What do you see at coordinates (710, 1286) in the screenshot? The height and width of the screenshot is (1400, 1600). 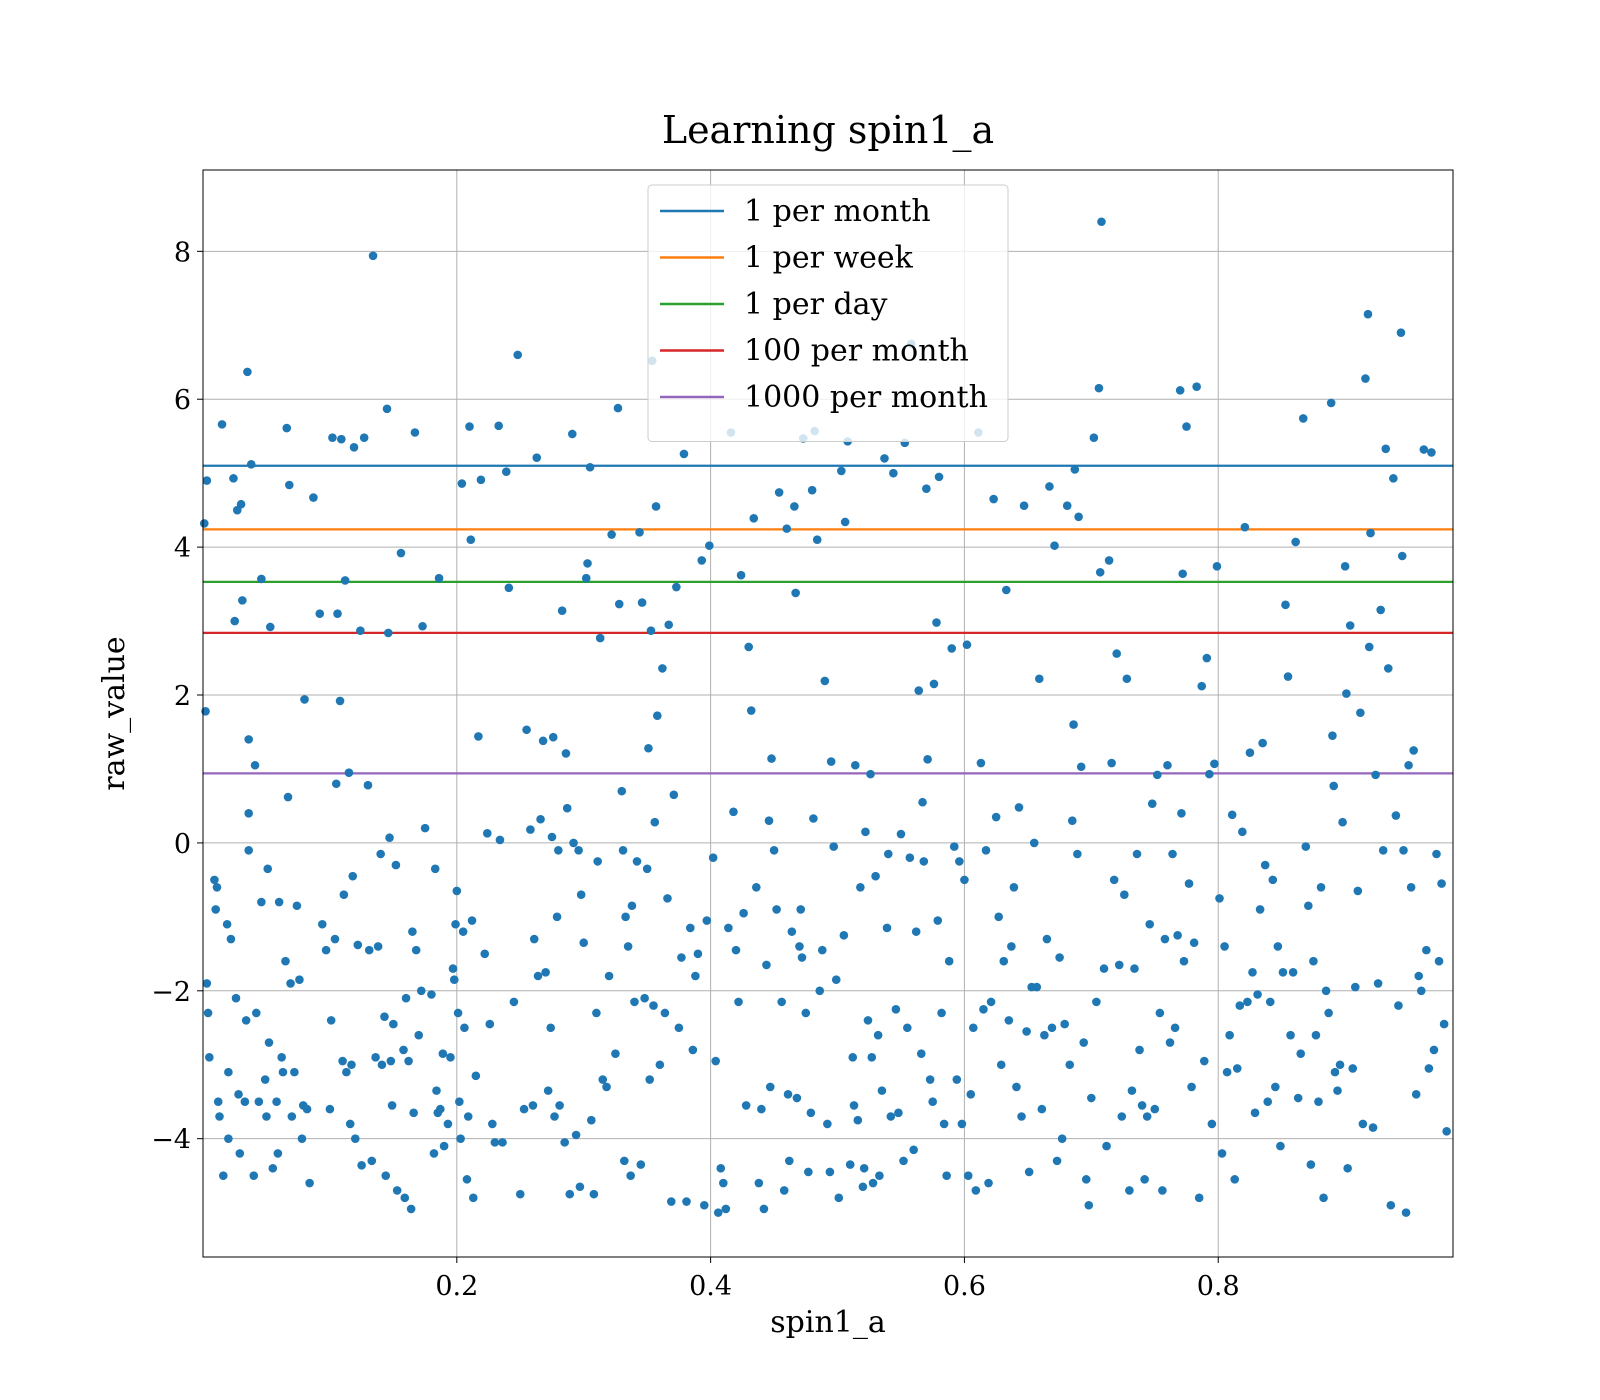 I see `x-tick-label: 0.4` at bounding box center [710, 1286].